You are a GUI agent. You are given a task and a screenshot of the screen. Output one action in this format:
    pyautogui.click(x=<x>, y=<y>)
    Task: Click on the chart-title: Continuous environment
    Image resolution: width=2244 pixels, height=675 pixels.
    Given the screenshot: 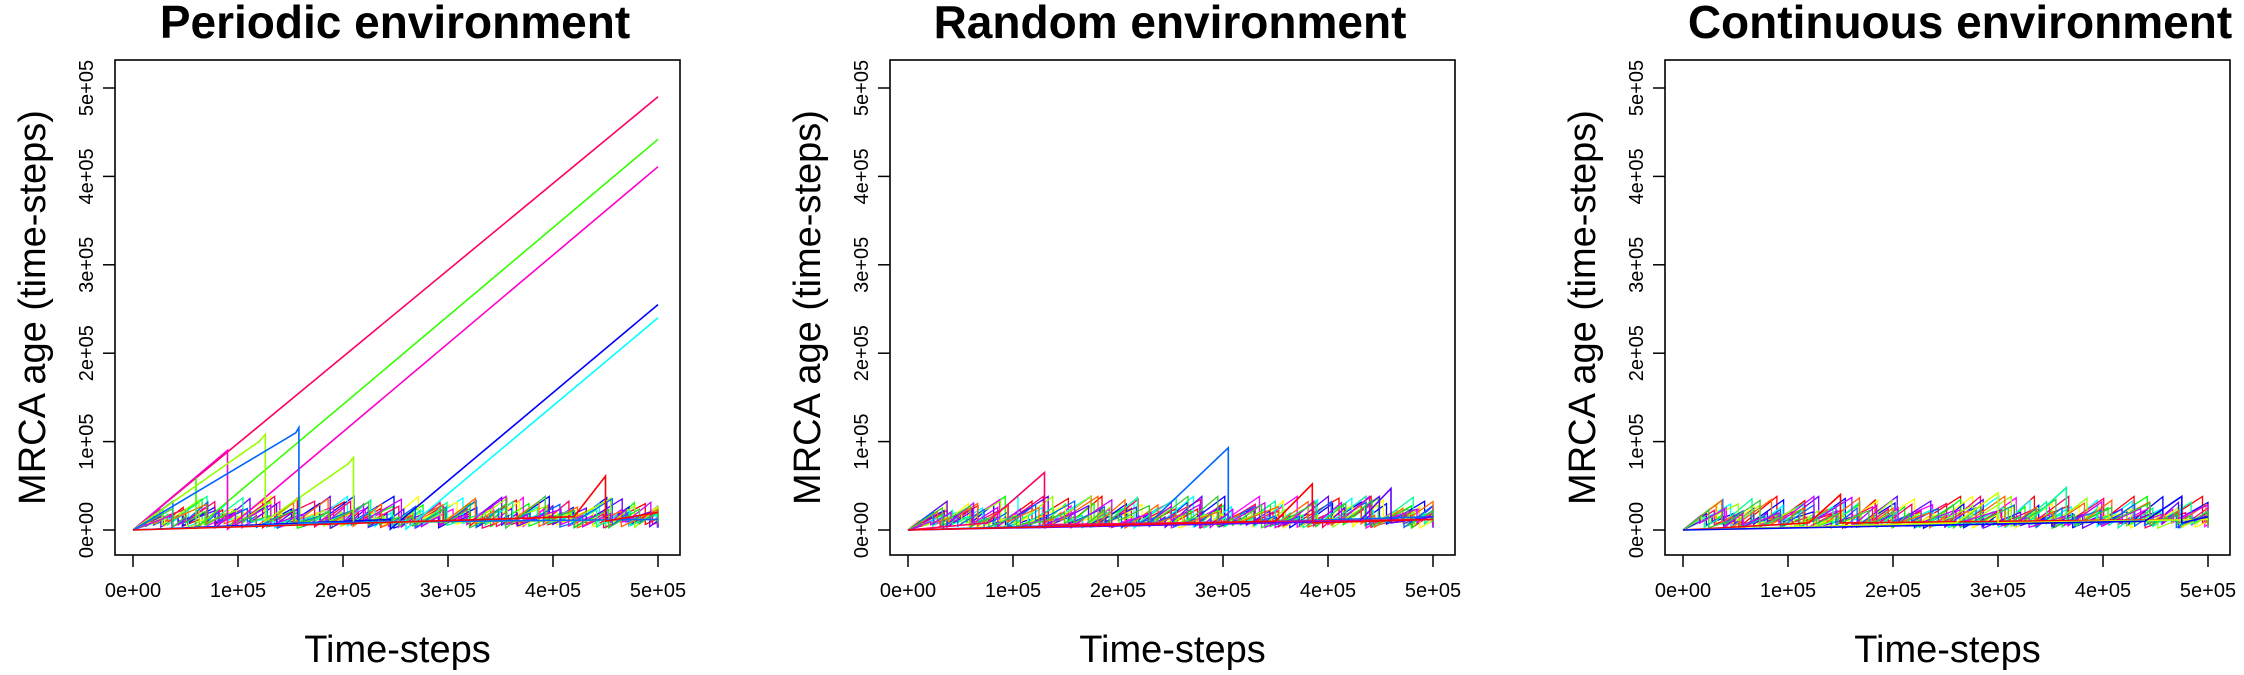 What is the action you would take?
    pyautogui.click(x=1960, y=24)
    